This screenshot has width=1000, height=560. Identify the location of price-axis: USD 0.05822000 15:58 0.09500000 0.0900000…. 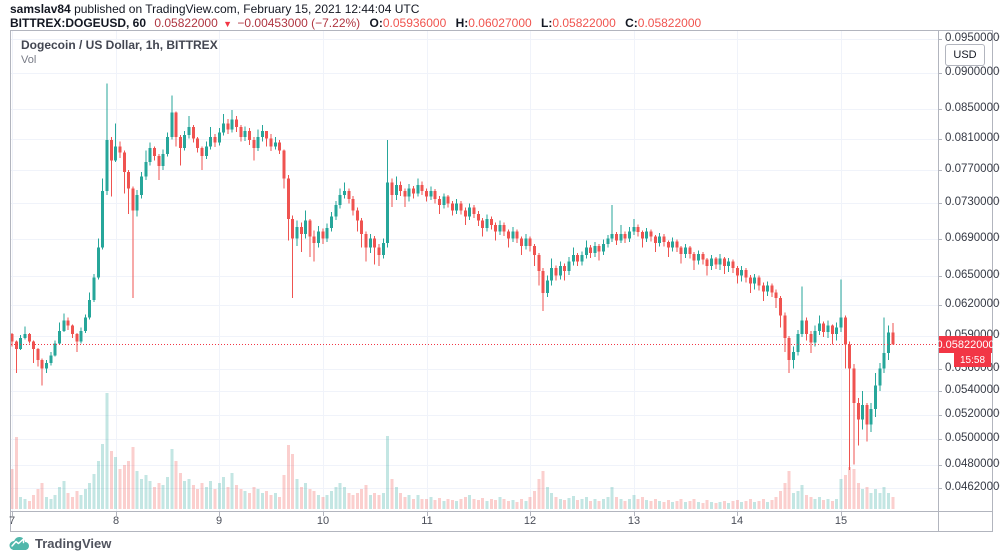
(968, 271).